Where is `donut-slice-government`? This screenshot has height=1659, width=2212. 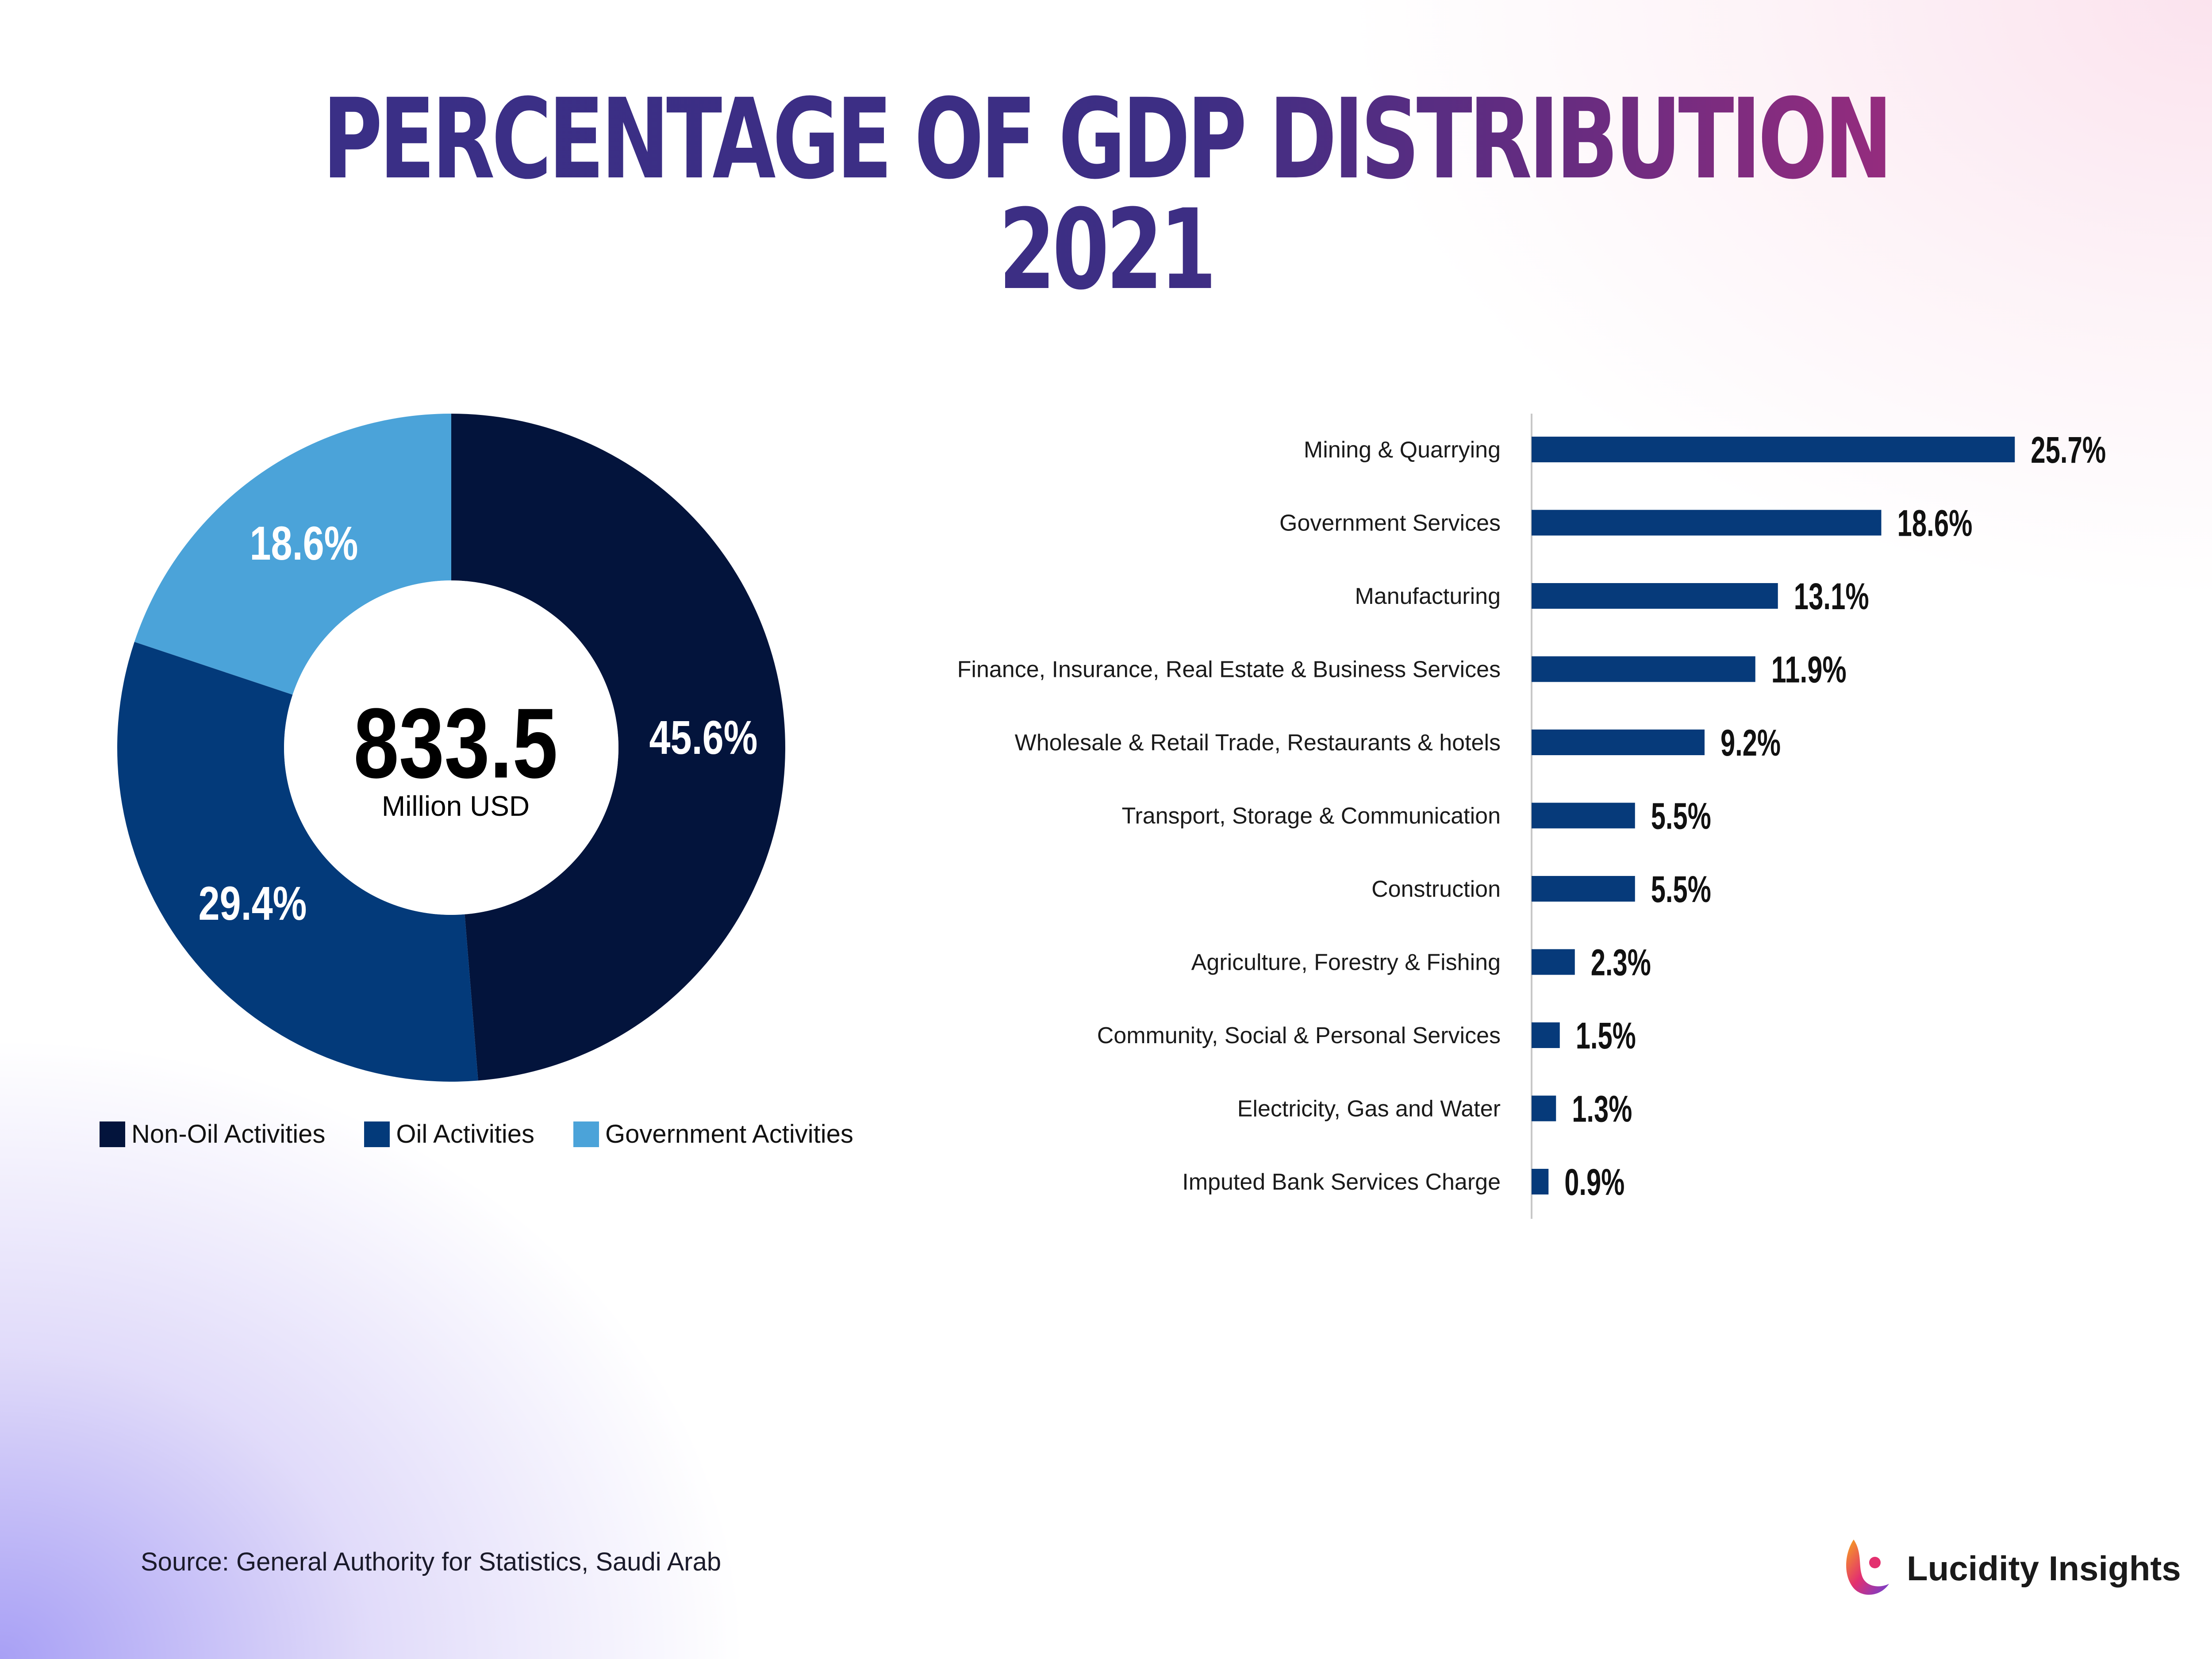 donut-slice-government is located at coordinates (292, 555).